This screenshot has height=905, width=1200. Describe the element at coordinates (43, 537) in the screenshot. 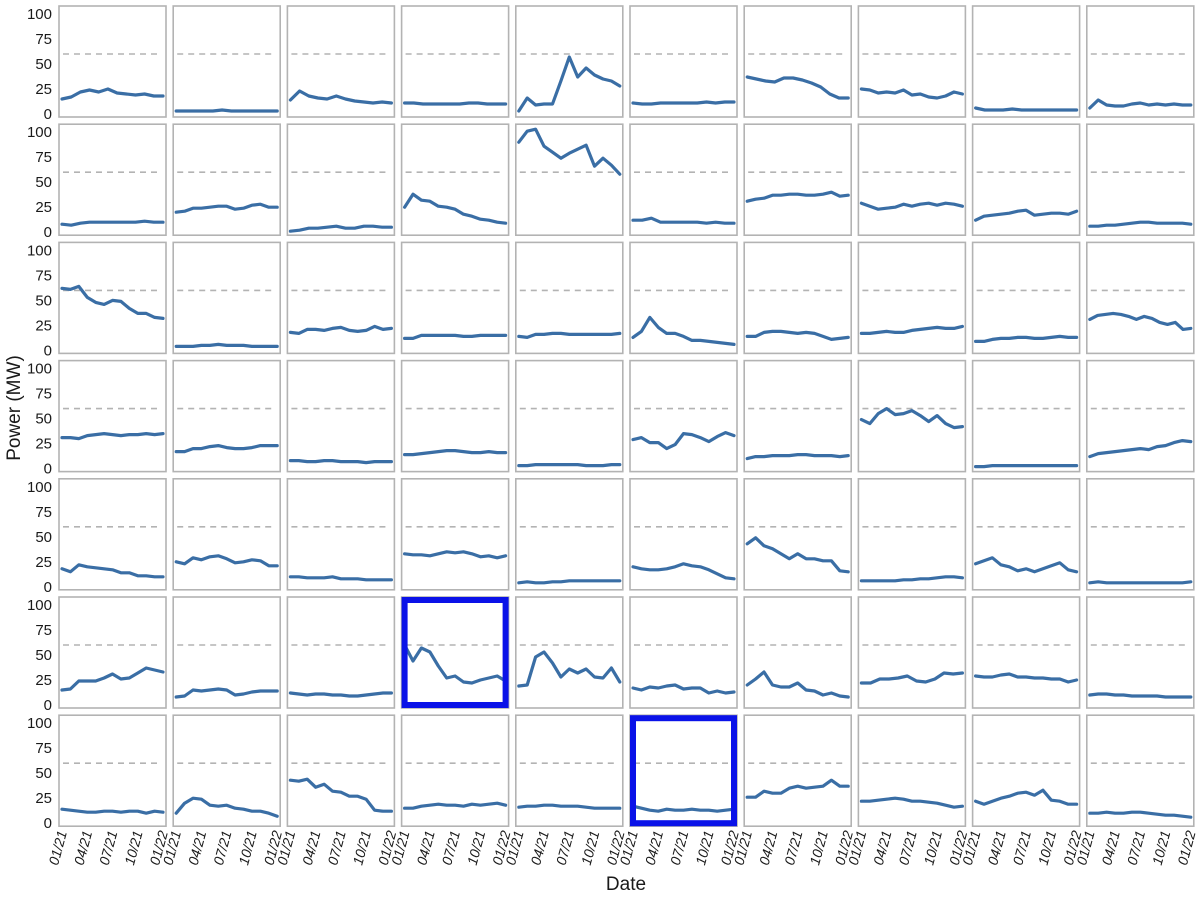

I see `y-tick-label: 50` at that location.